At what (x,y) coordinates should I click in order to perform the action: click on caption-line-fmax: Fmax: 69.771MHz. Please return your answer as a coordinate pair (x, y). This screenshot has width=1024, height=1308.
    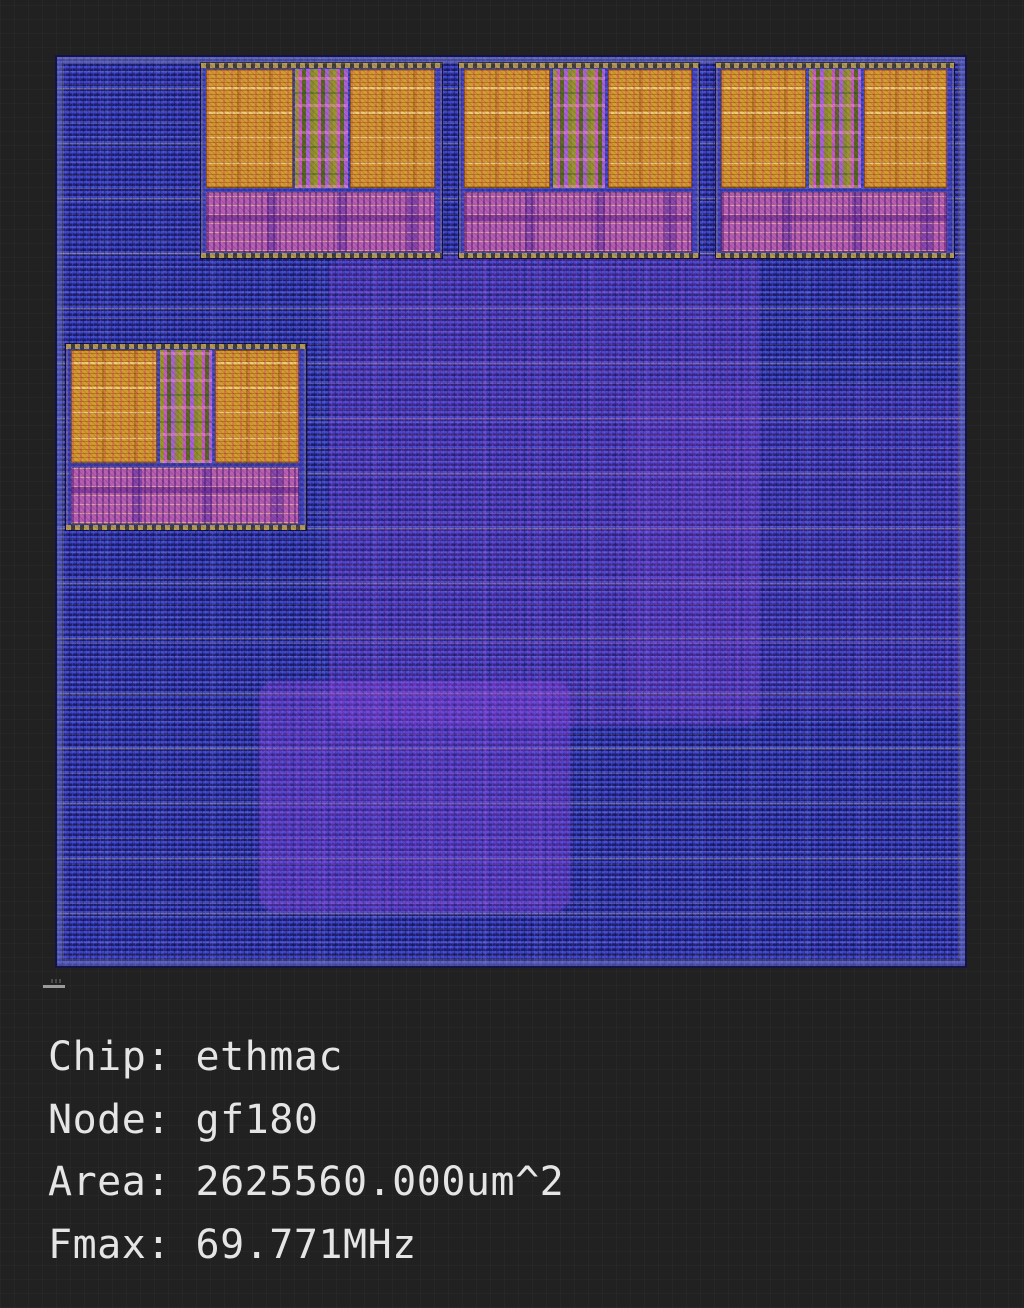
    Looking at the image, I should click on (306, 1245).